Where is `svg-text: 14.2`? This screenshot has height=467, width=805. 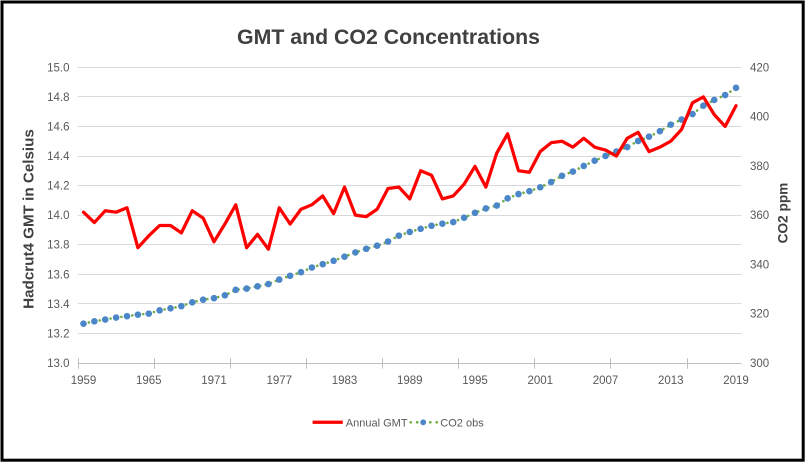
svg-text: 14.2 is located at coordinates (58, 187).